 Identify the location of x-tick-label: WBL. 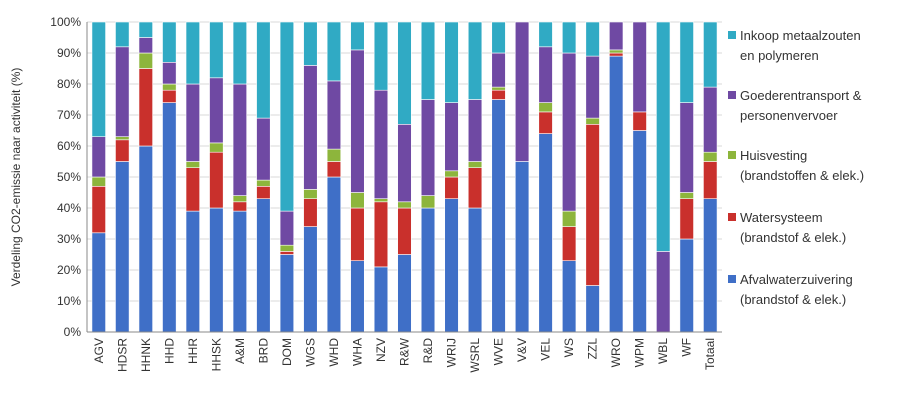
(663, 351).